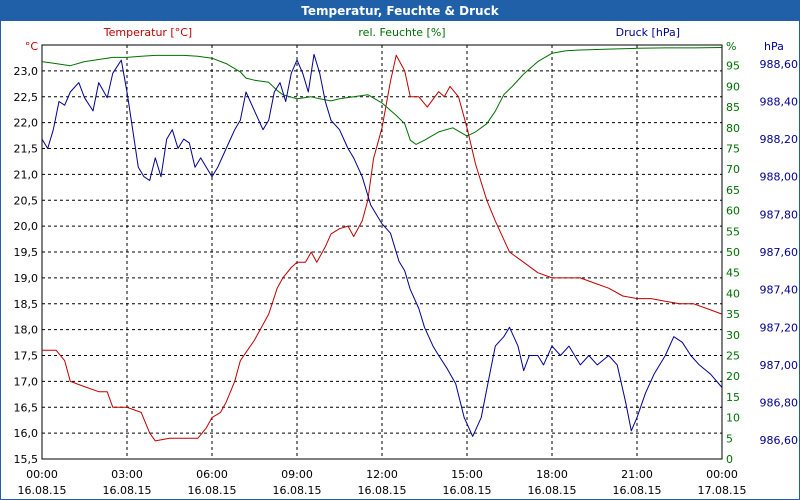  I want to click on temperature-tick-label: 17,5, so click(26, 356).